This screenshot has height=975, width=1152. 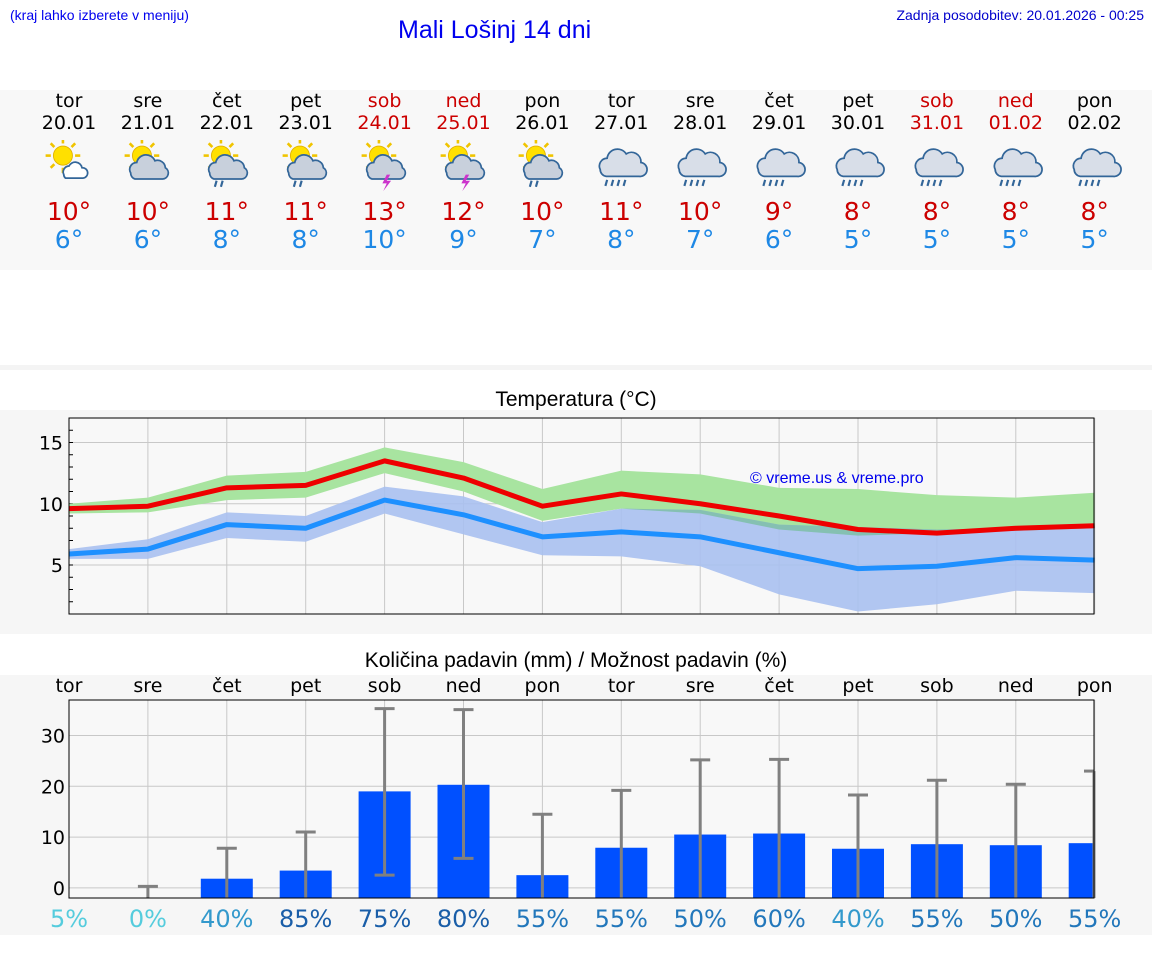 I want to click on max-temp: 12°, so click(x=463, y=211).